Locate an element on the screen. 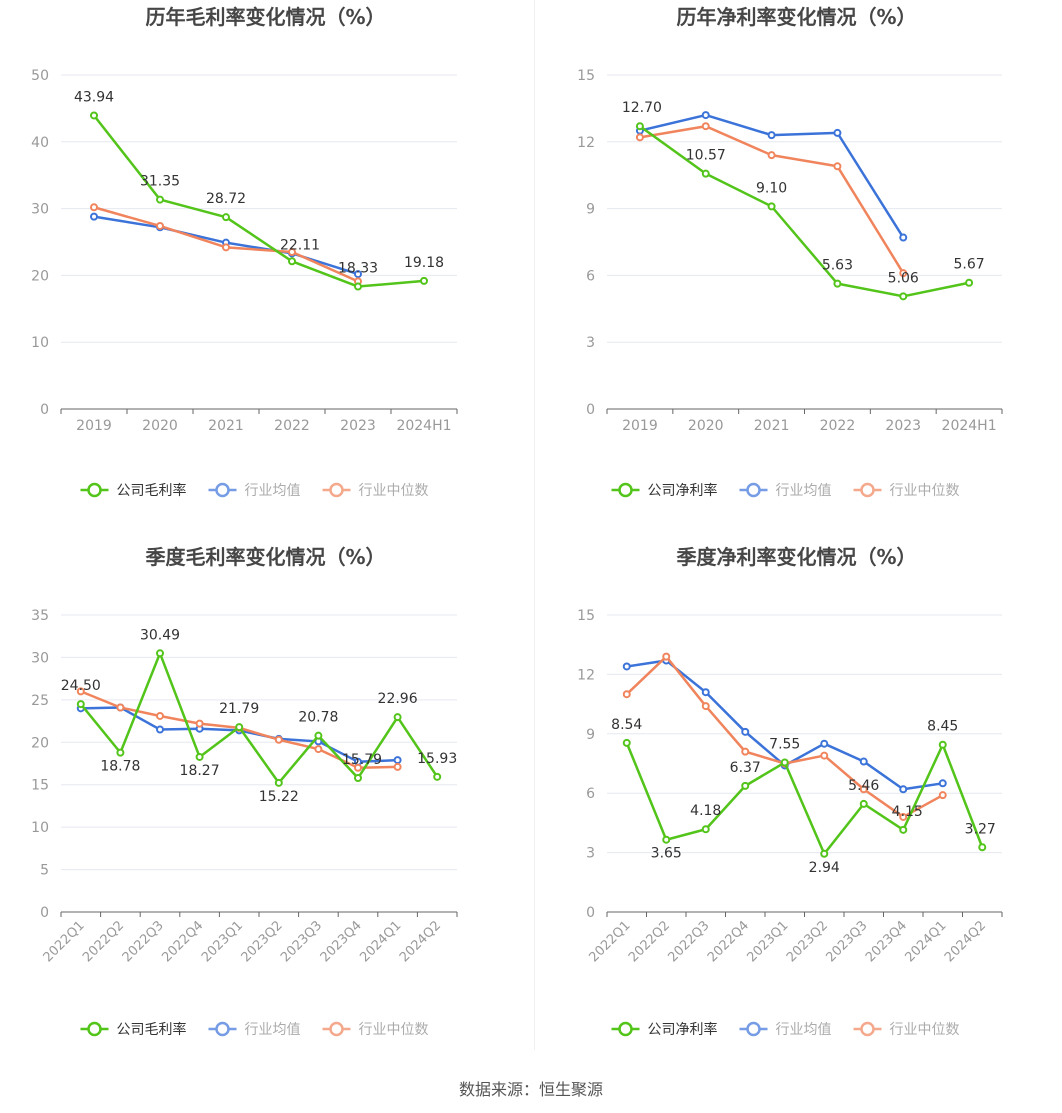 Image resolution: width=1062 pixels, height=1113 pixels. data-label: 3.65 is located at coordinates (666, 854).